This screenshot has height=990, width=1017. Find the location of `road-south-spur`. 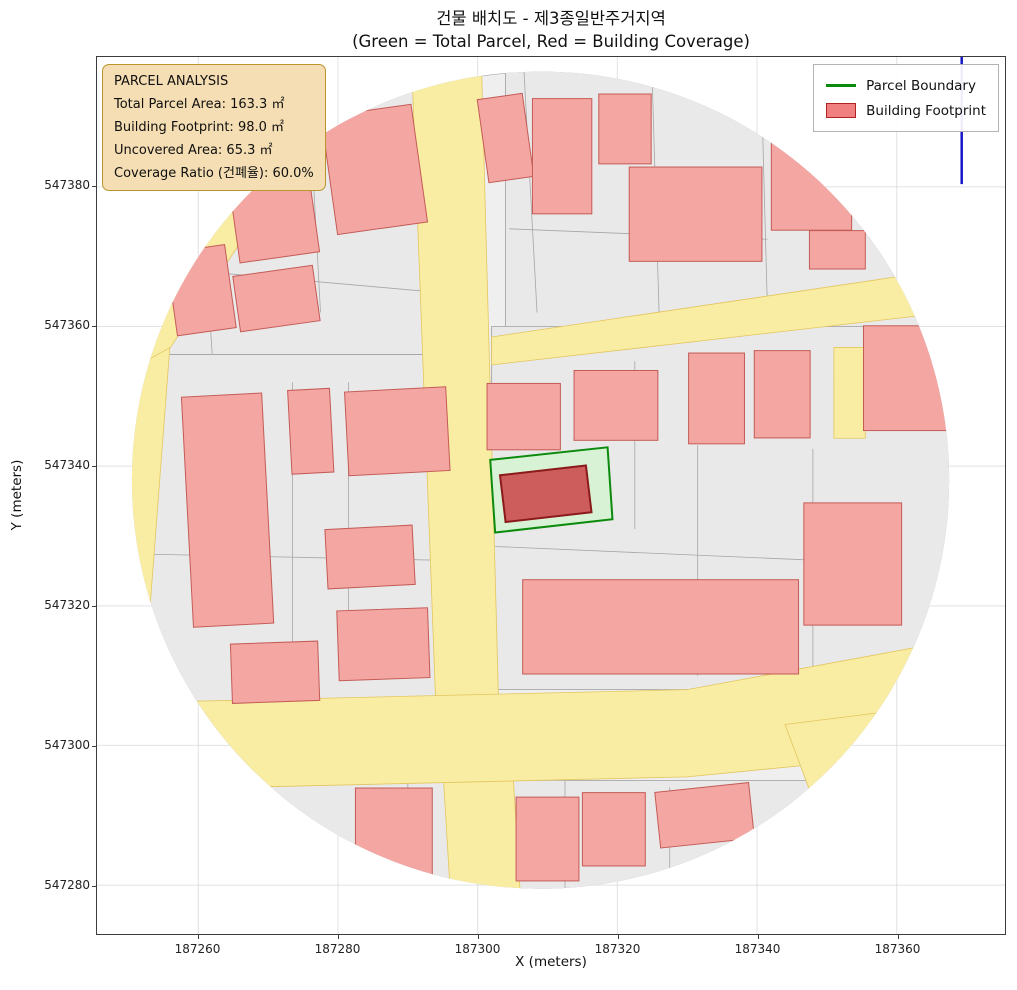

road-south-spur is located at coordinates (483, 827).